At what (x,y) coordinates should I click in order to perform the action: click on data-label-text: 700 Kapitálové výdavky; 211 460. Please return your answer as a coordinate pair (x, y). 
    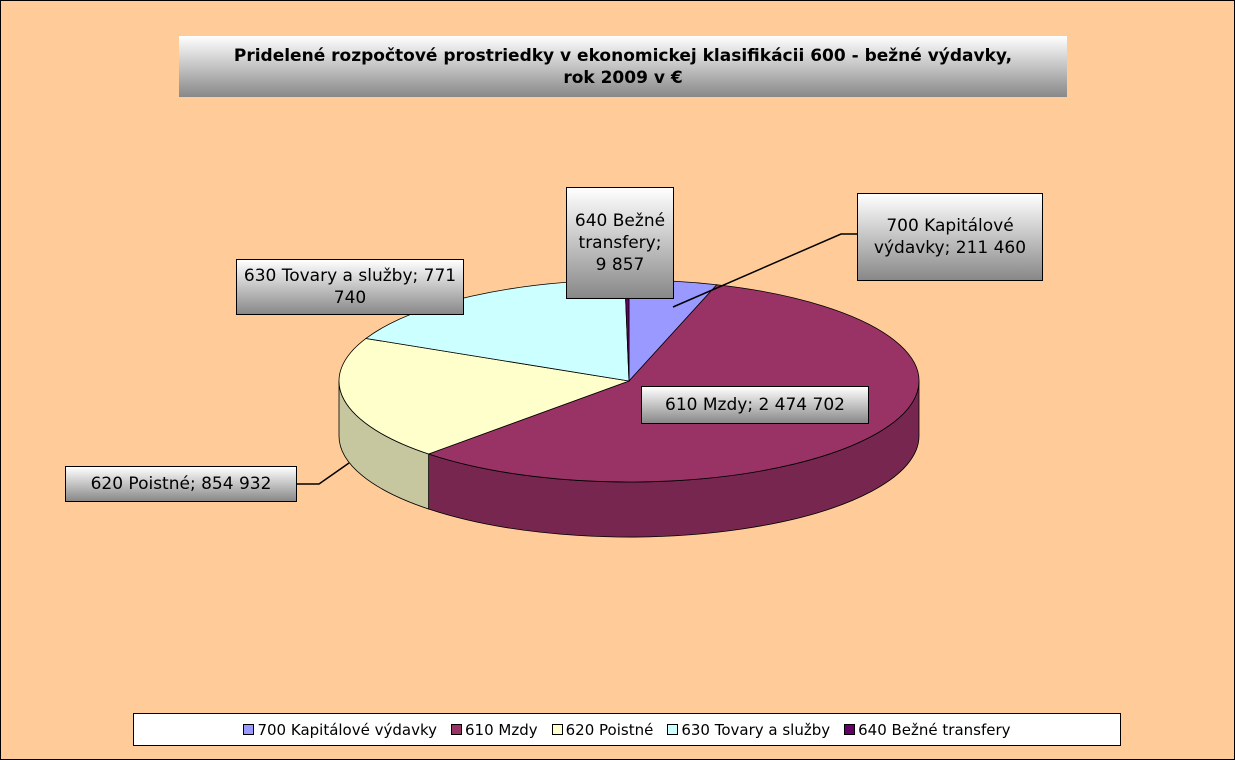
    Looking at the image, I should click on (950, 237).